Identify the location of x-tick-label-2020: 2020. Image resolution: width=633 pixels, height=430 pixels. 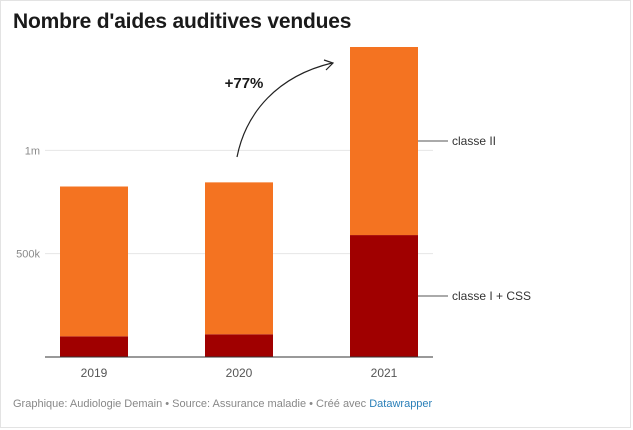
(239, 373).